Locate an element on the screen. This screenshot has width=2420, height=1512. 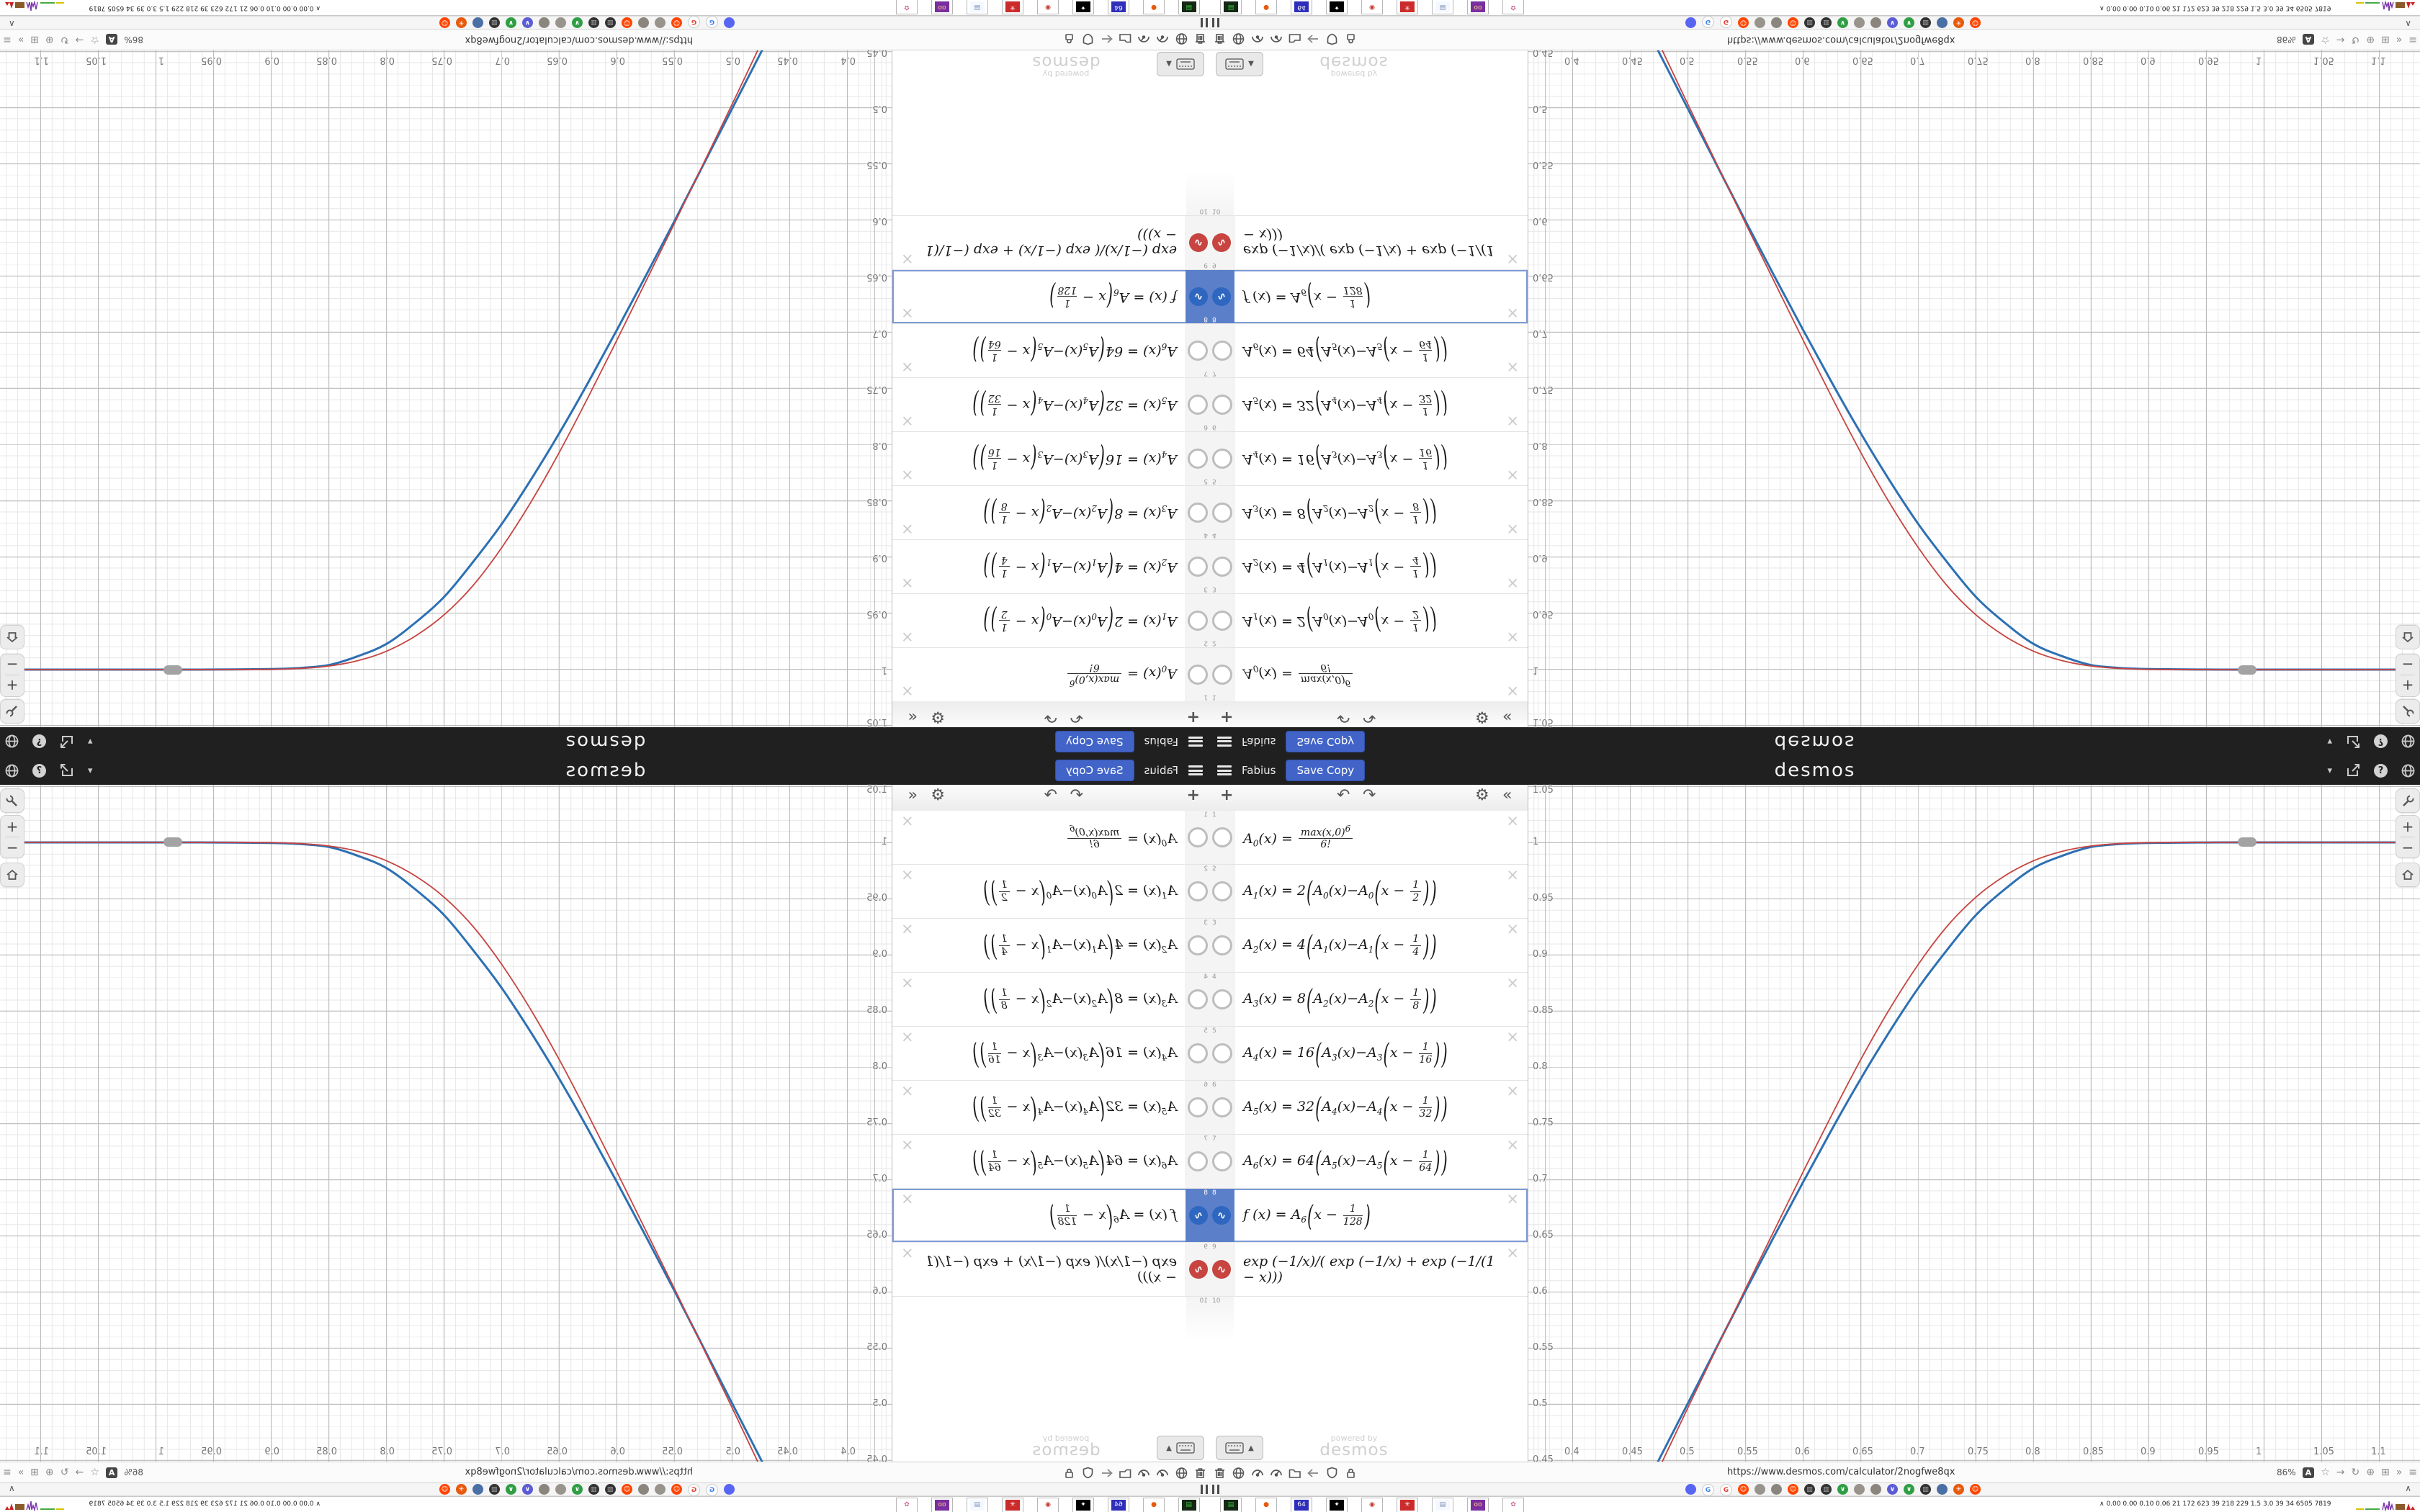
overflow-icon: » is located at coordinates (2399, 1472).